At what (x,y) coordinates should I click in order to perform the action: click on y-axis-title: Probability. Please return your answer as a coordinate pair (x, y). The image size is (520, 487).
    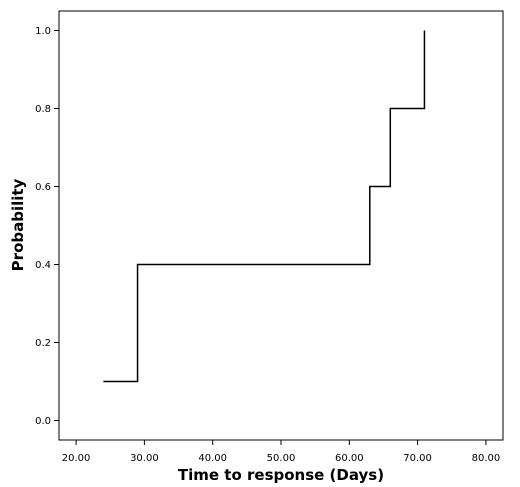
    Looking at the image, I should click on (18, 224).